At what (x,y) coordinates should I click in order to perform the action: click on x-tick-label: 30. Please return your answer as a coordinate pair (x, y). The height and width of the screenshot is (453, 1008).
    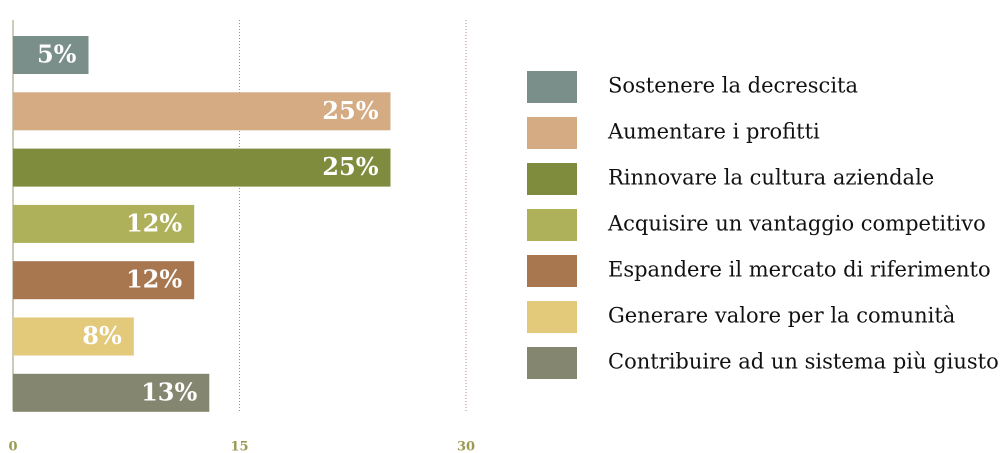
    Looking at the image, I should click on (466, 446).